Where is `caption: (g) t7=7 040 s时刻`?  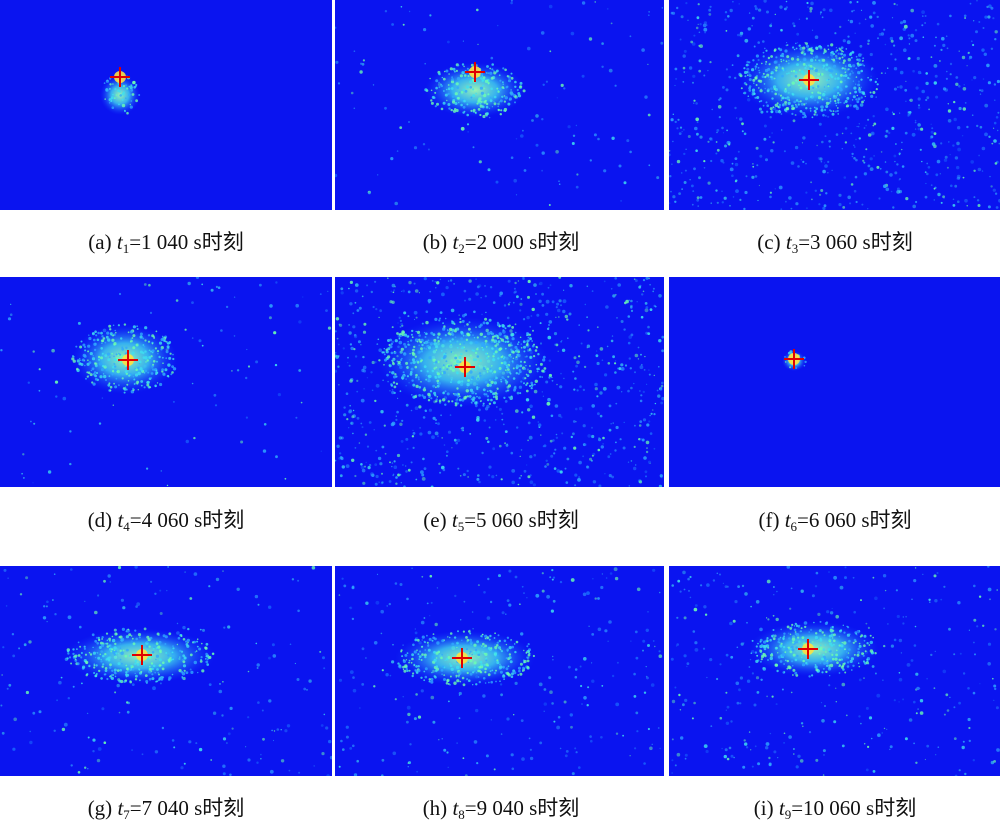 caption: (g) t7=7 040 s时刻 is located at coordinates (166, 807).